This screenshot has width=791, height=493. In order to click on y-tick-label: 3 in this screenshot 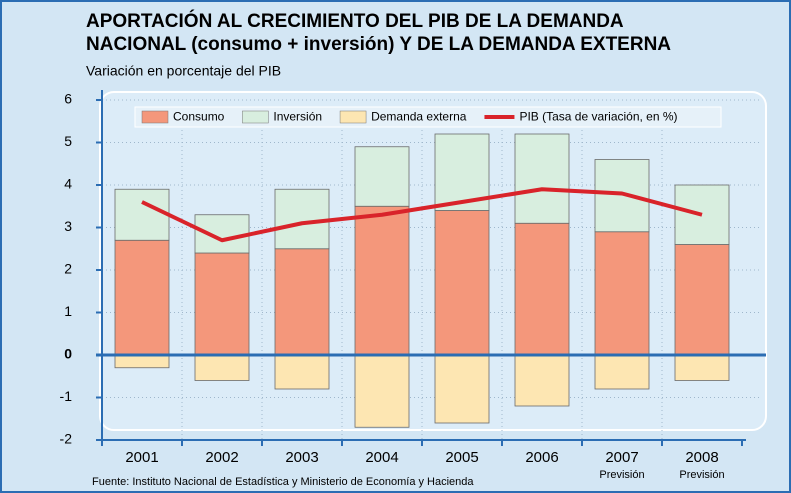, I will do `click(68, 226)`.